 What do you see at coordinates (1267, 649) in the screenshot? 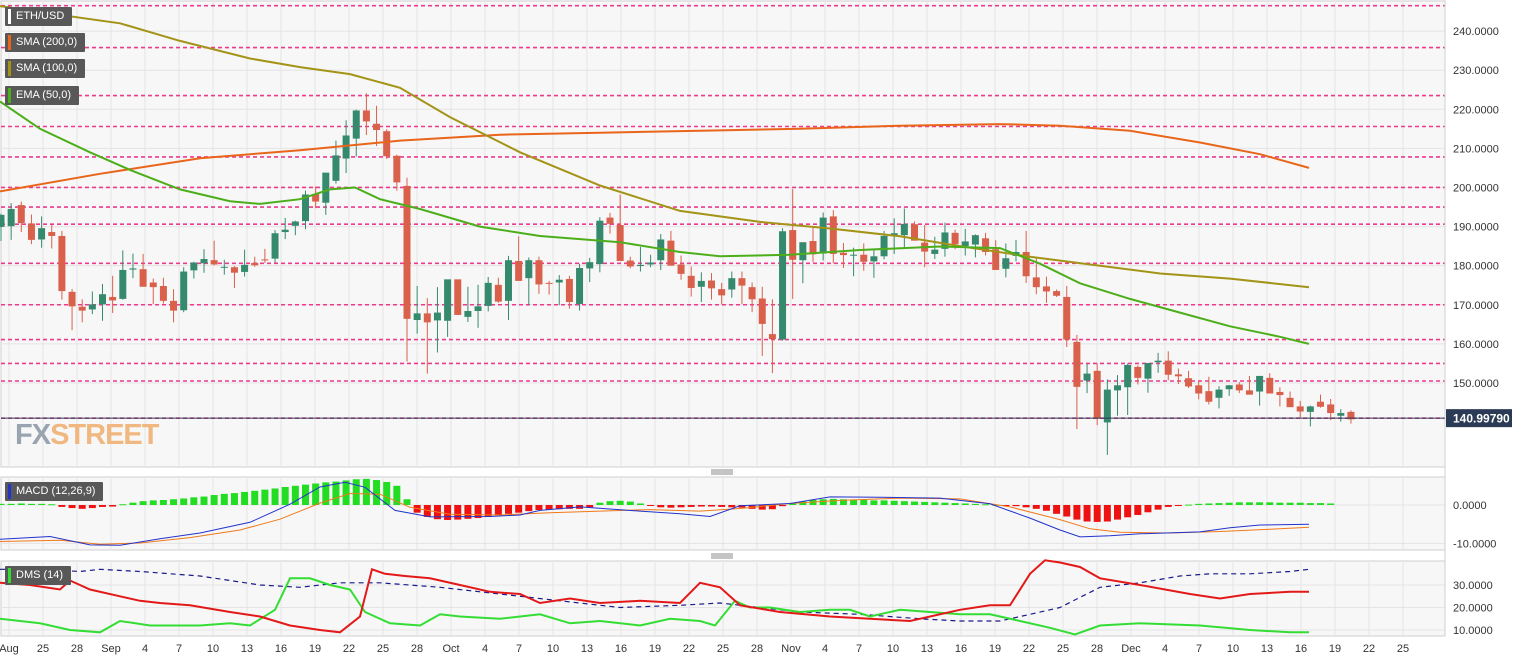
I see `x-tick-label: 13` at bounding box center [1267, 649].